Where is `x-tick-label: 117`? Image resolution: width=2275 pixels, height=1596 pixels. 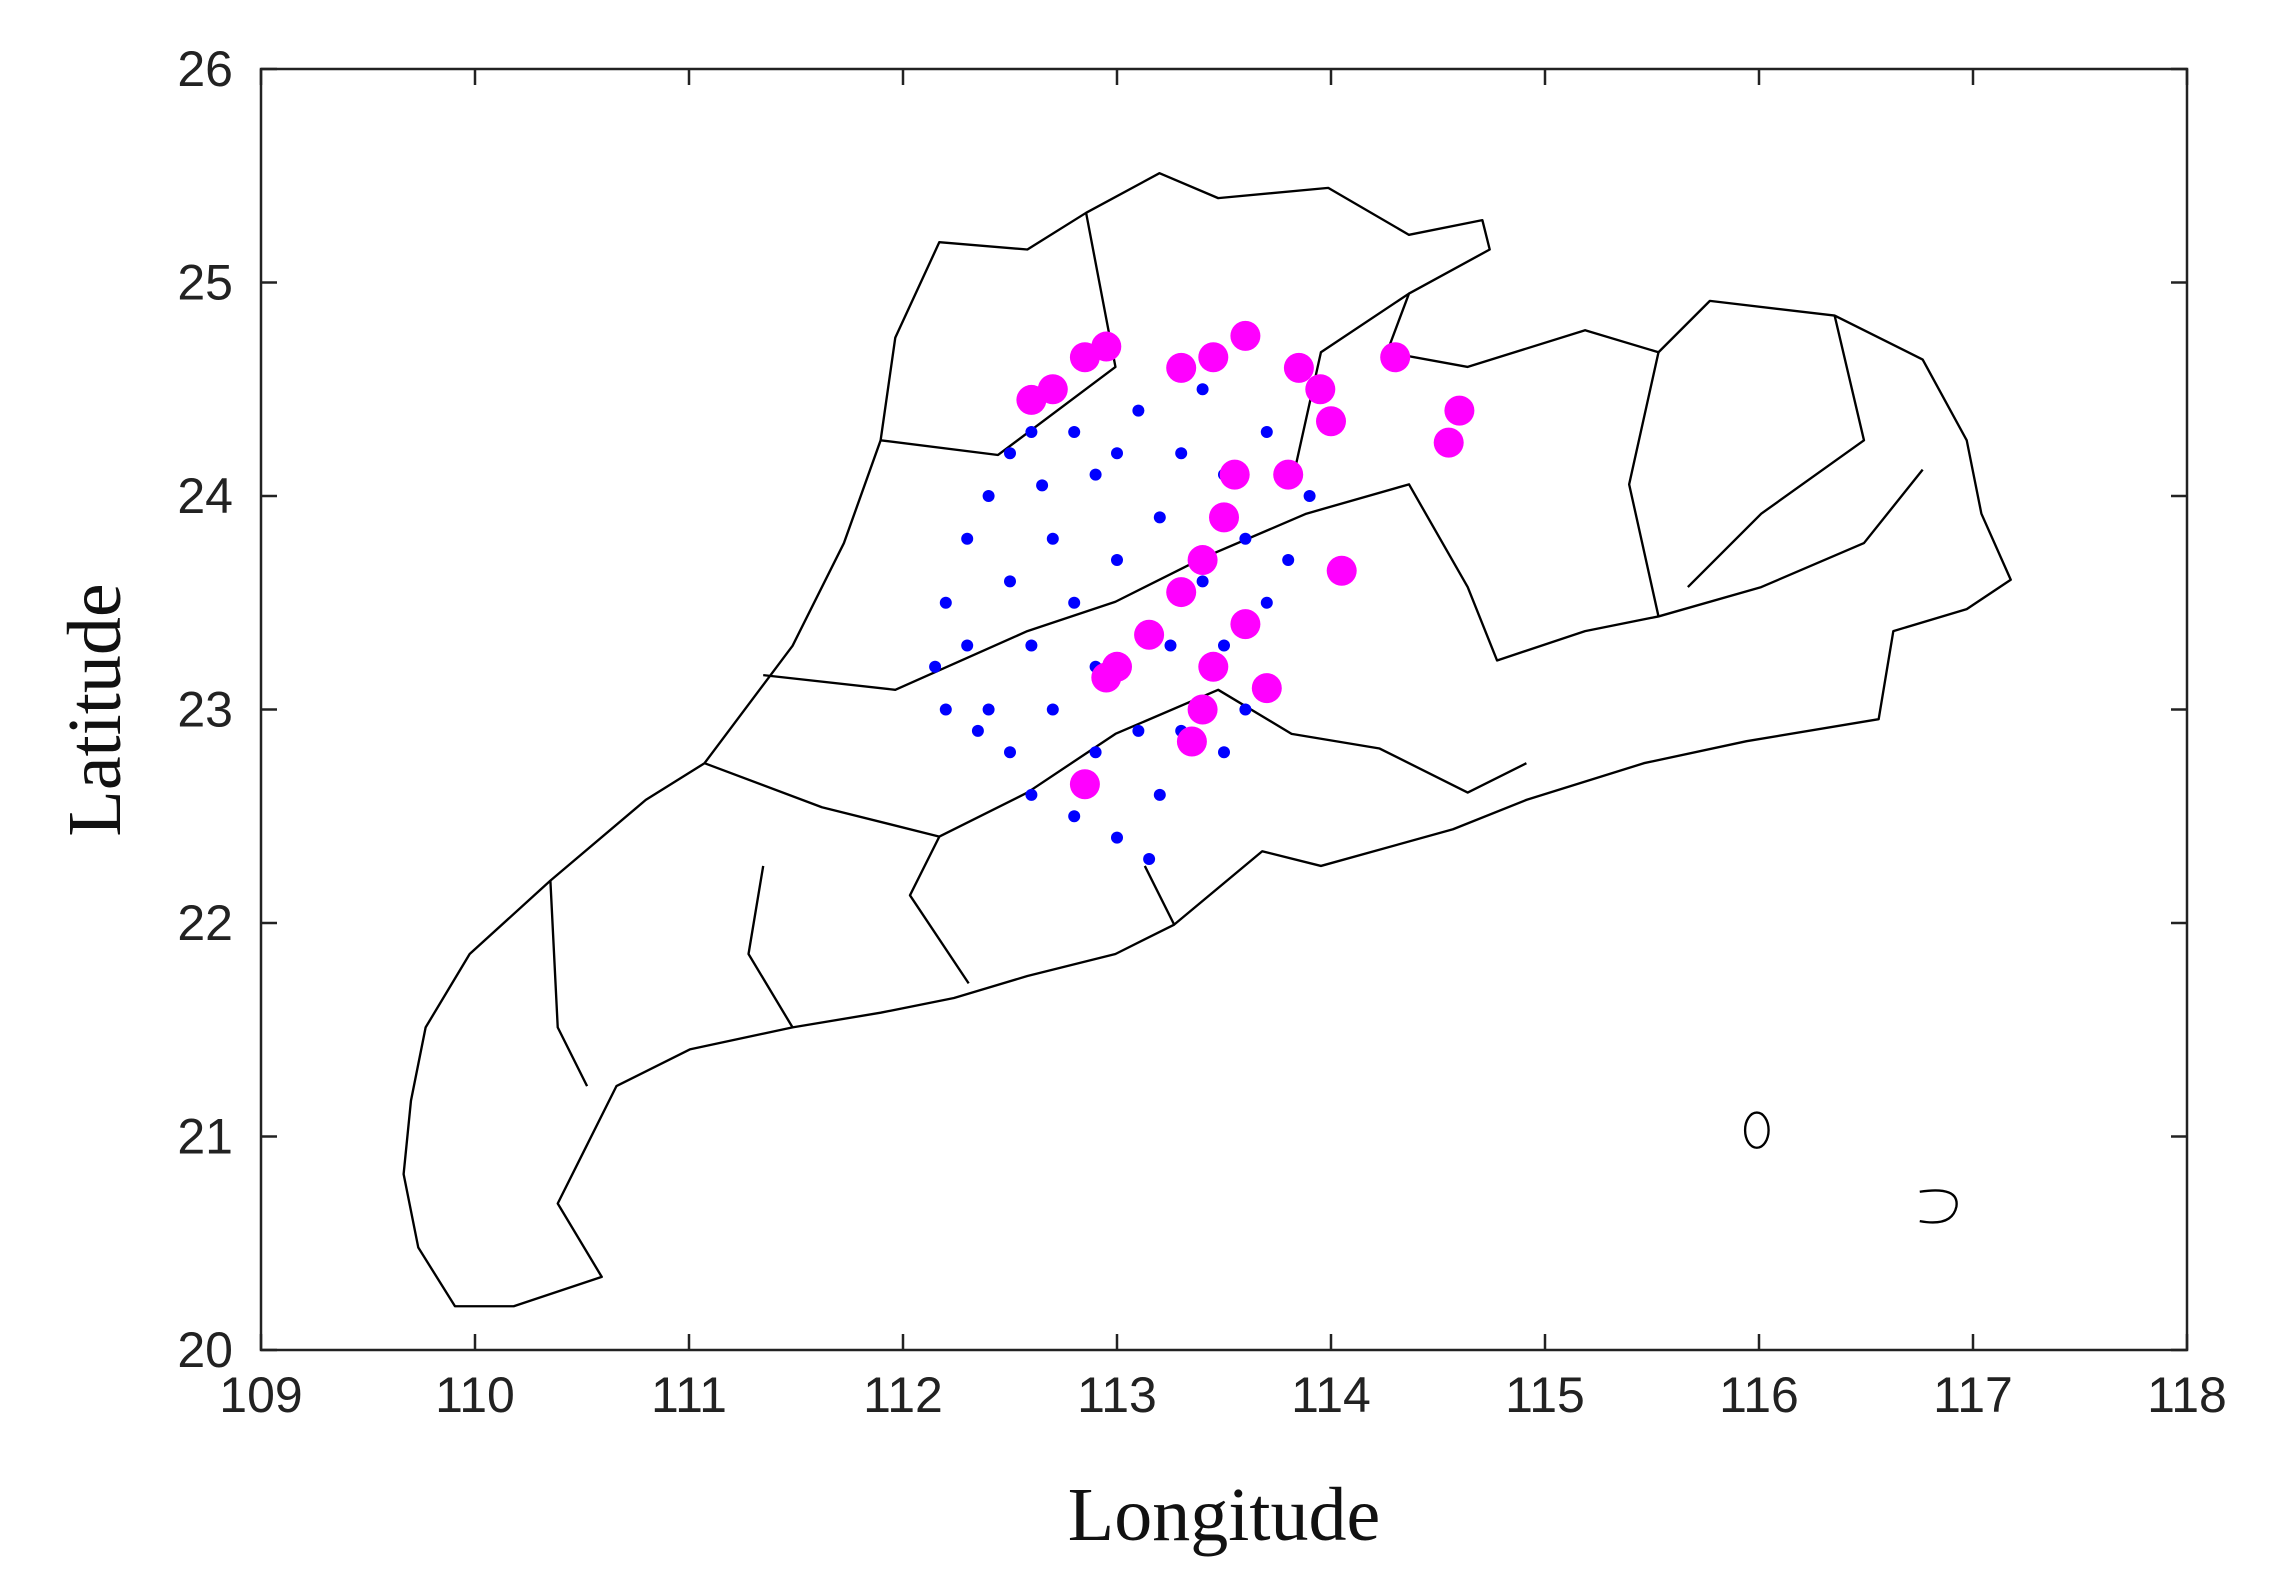 x-tick-label: 117 is located at coordinates (1973, 1395).